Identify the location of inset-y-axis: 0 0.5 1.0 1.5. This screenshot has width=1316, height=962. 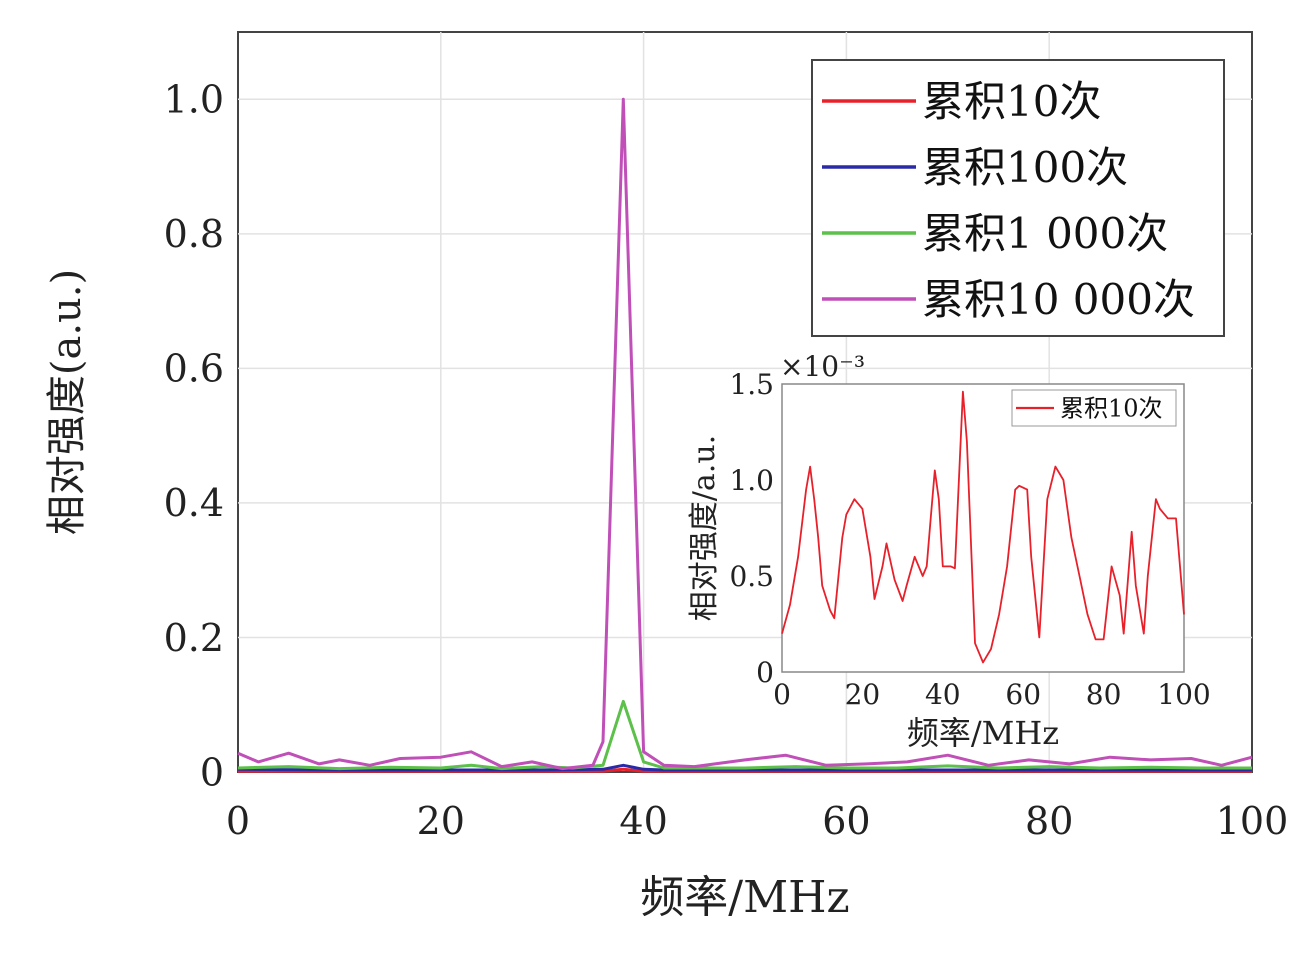
(751, 528).